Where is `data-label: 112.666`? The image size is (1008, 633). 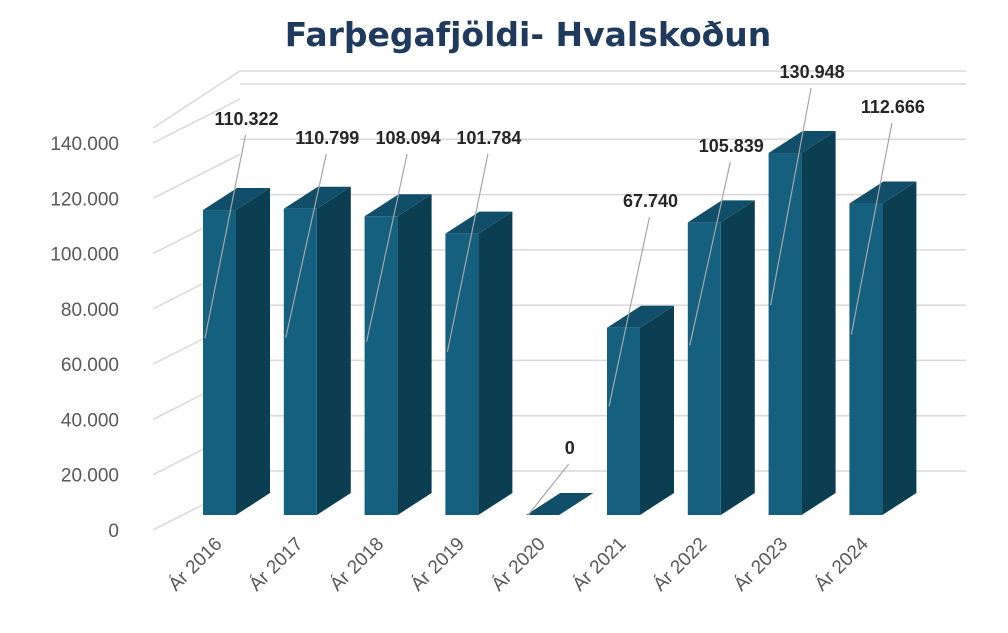
data-label: 112.666 is located at coordinates (893, 107).